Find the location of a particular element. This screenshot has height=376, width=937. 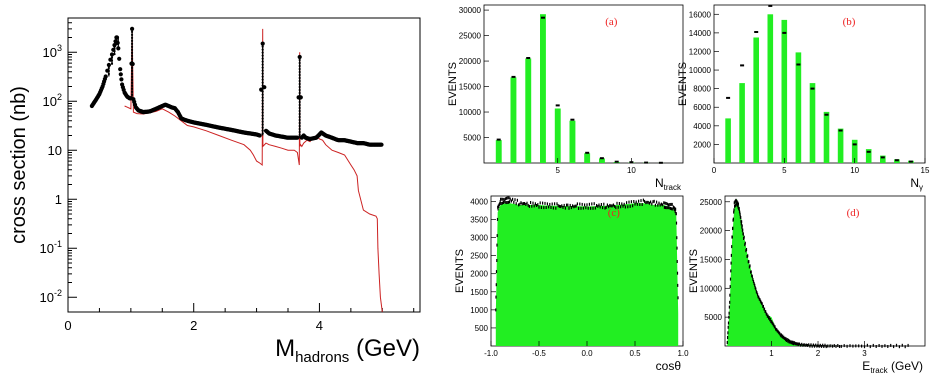

y-tick-label: 4000 is located at coordinates (479, 201).